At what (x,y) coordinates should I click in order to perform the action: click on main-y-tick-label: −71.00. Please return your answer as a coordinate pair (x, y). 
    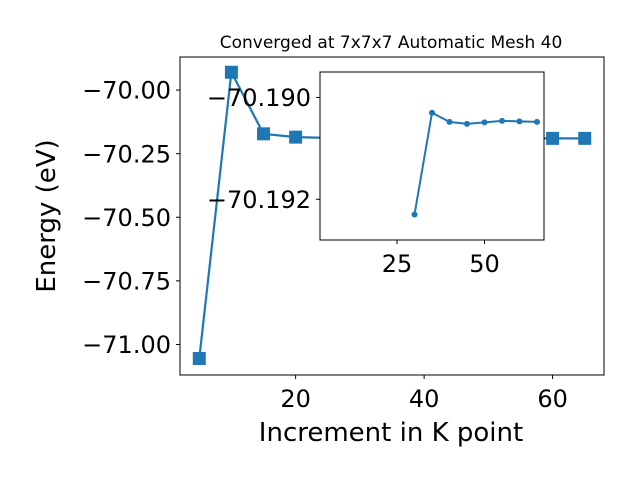
    Looking at the image, I should click on (126, 345).